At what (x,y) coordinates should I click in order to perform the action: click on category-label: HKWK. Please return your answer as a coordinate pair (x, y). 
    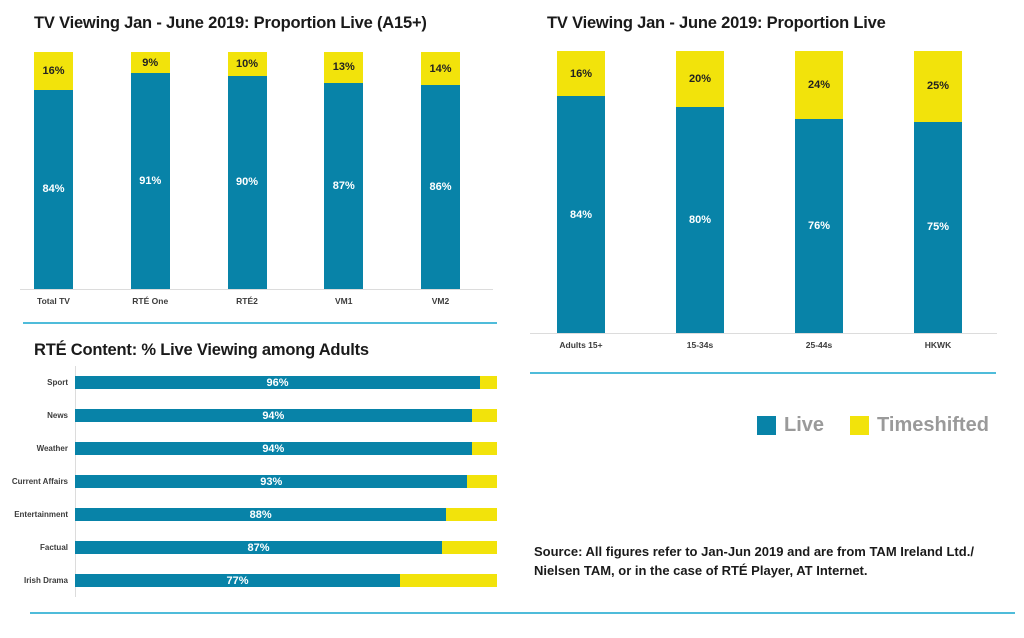
    Looking at the image, I should click on (938, 345).